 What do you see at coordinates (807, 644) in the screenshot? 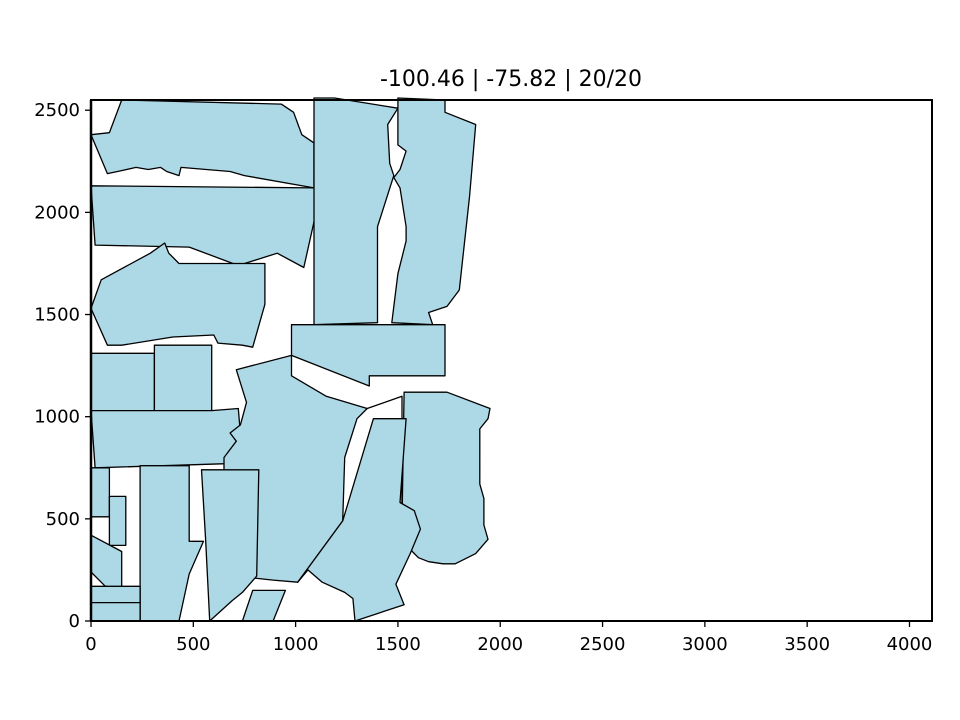
I see `x-tick-label: 3500` at bounding box center [807, 644].